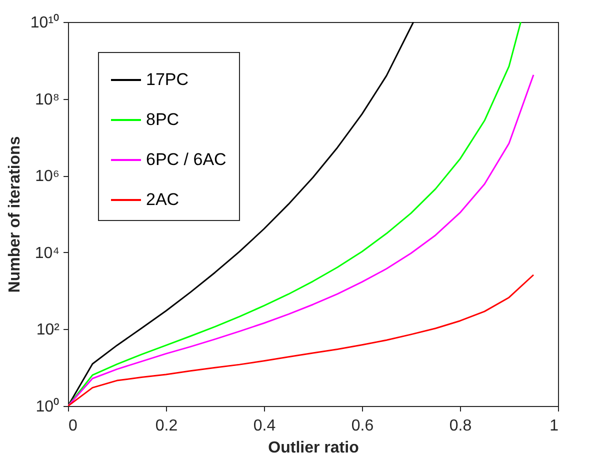 The image size is (600, 468). I want to click on y-axis-title: Number of iterations, so click(15, 214).